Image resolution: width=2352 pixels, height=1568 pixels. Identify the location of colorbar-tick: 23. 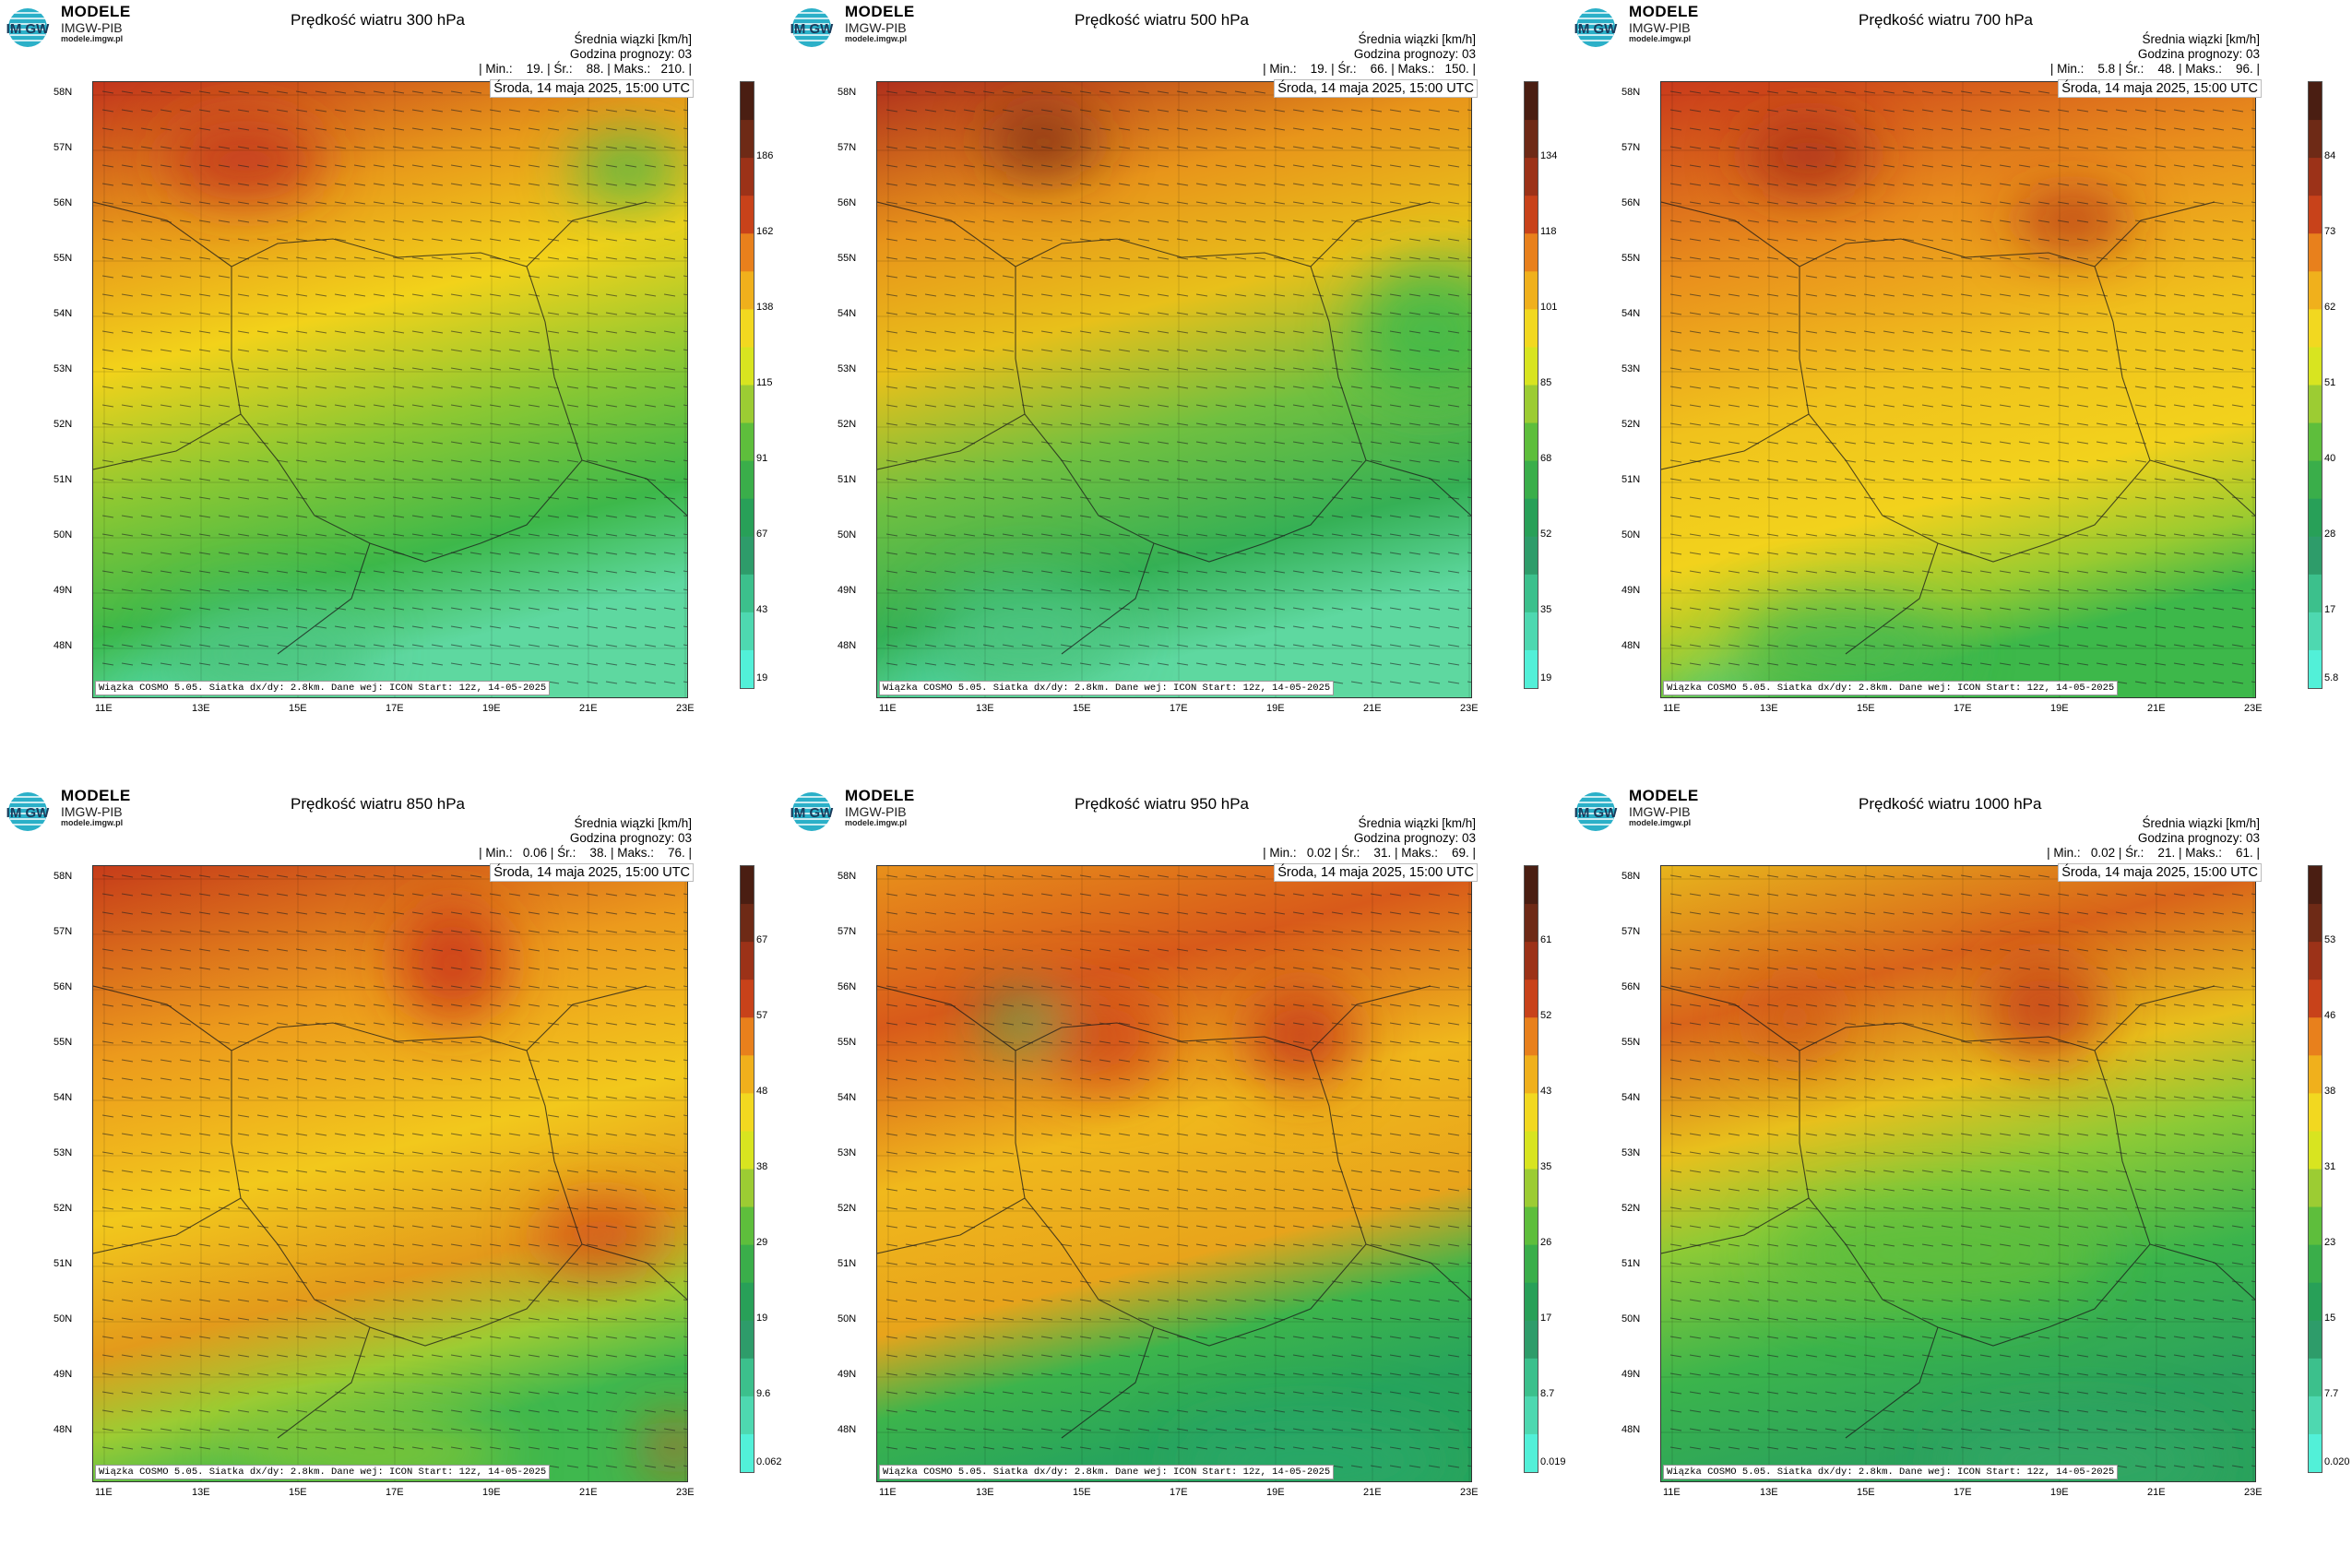
(2330, 1242).